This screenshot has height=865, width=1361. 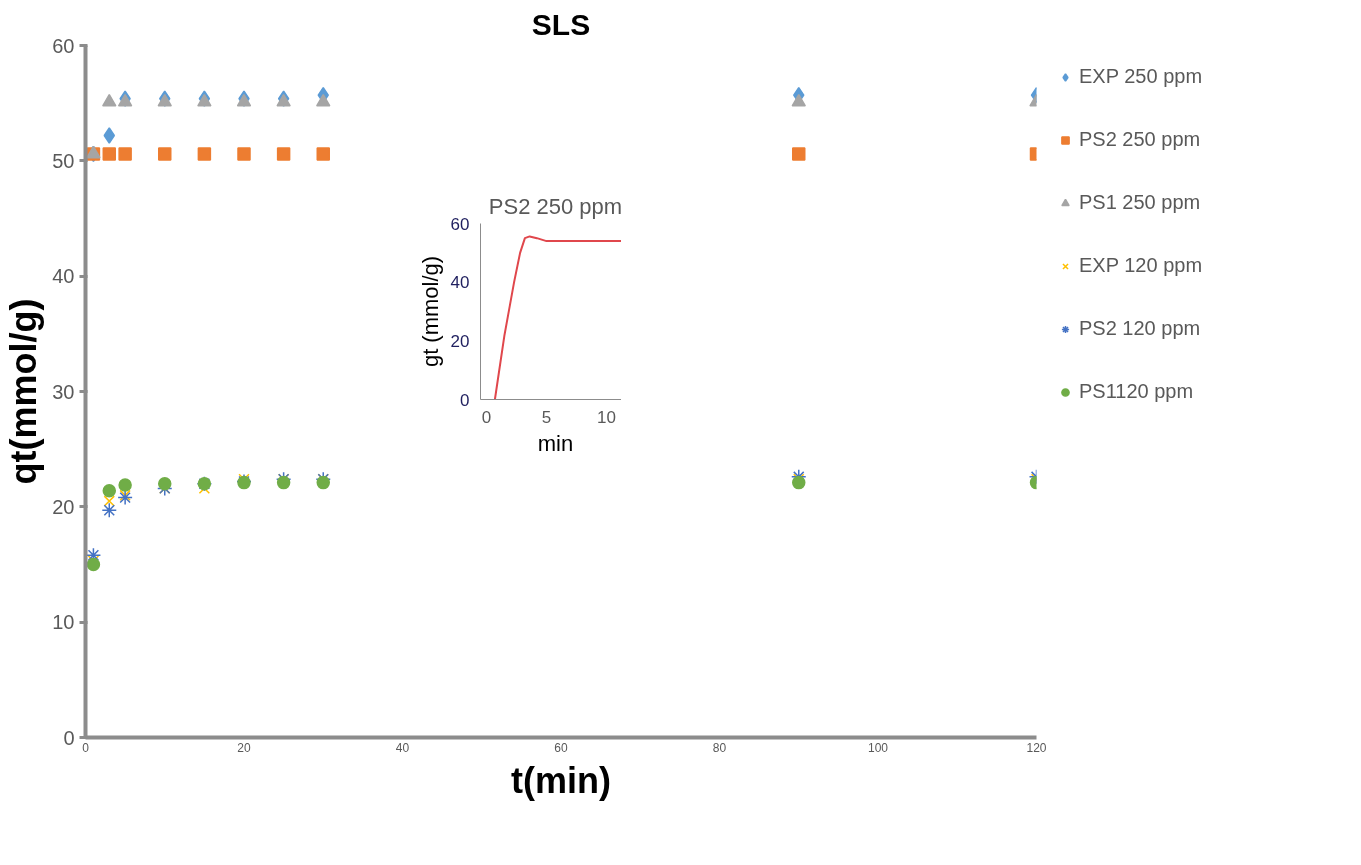 I want to click on y-tick-label: 30, so click(x=63, y=391).